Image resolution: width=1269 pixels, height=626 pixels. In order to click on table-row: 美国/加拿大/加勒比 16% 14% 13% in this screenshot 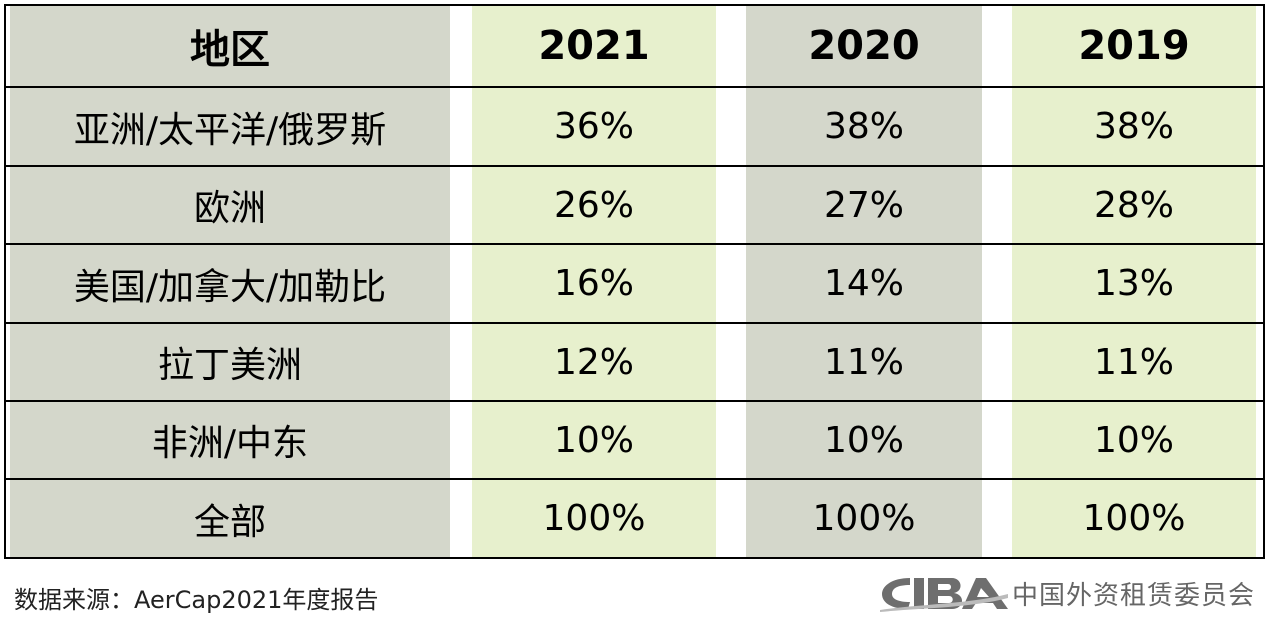, I will do `click(634, 284)`.